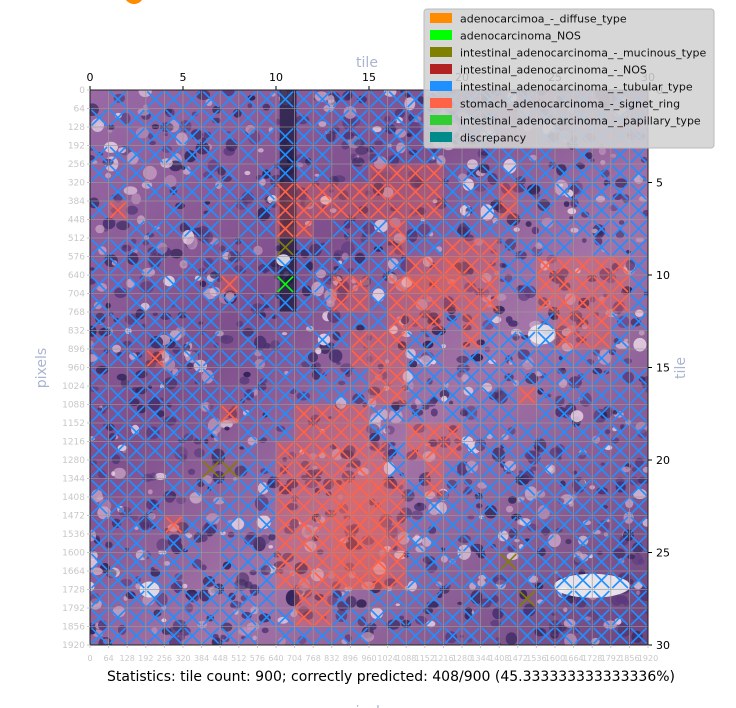  I want to click on y-left-tick-label: 320, so click(76, 184).